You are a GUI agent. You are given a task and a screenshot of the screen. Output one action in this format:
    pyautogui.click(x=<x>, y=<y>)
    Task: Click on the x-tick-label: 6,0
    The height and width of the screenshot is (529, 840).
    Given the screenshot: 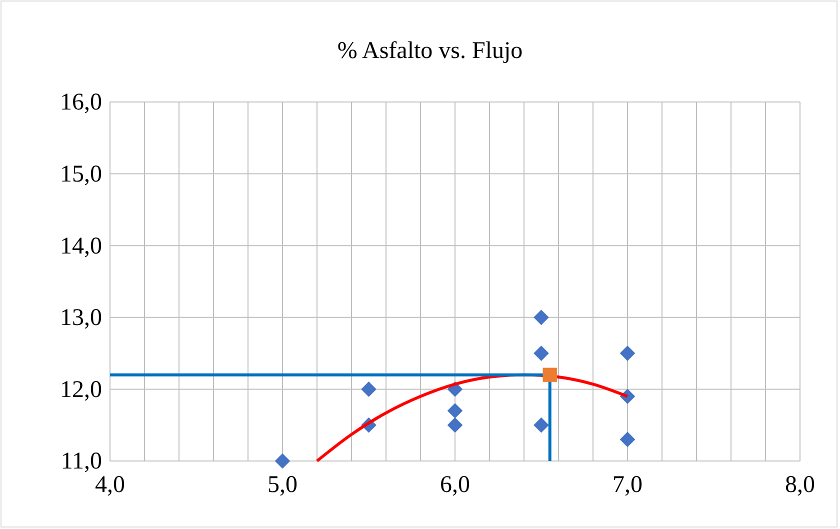 What is the action you would take?
    pyautogui.click(x=455, y=485)
    